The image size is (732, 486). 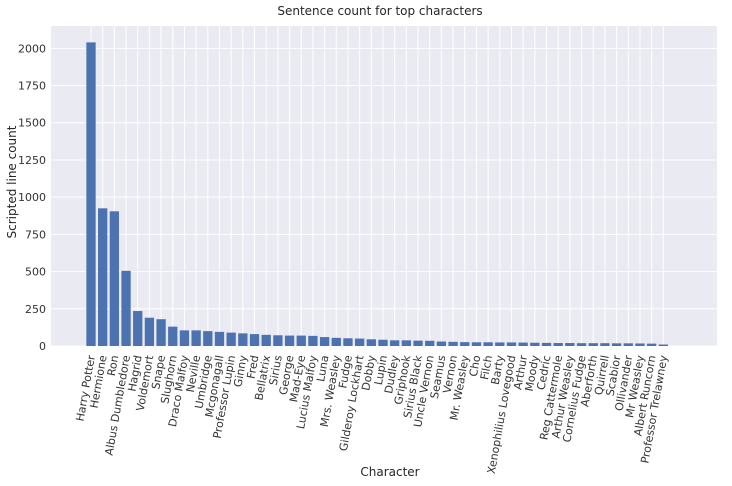 What do you see at coordinates (532, 373) in the screenshot?
I see `x-tick-label: Moody` at bounding box center [532, 373].